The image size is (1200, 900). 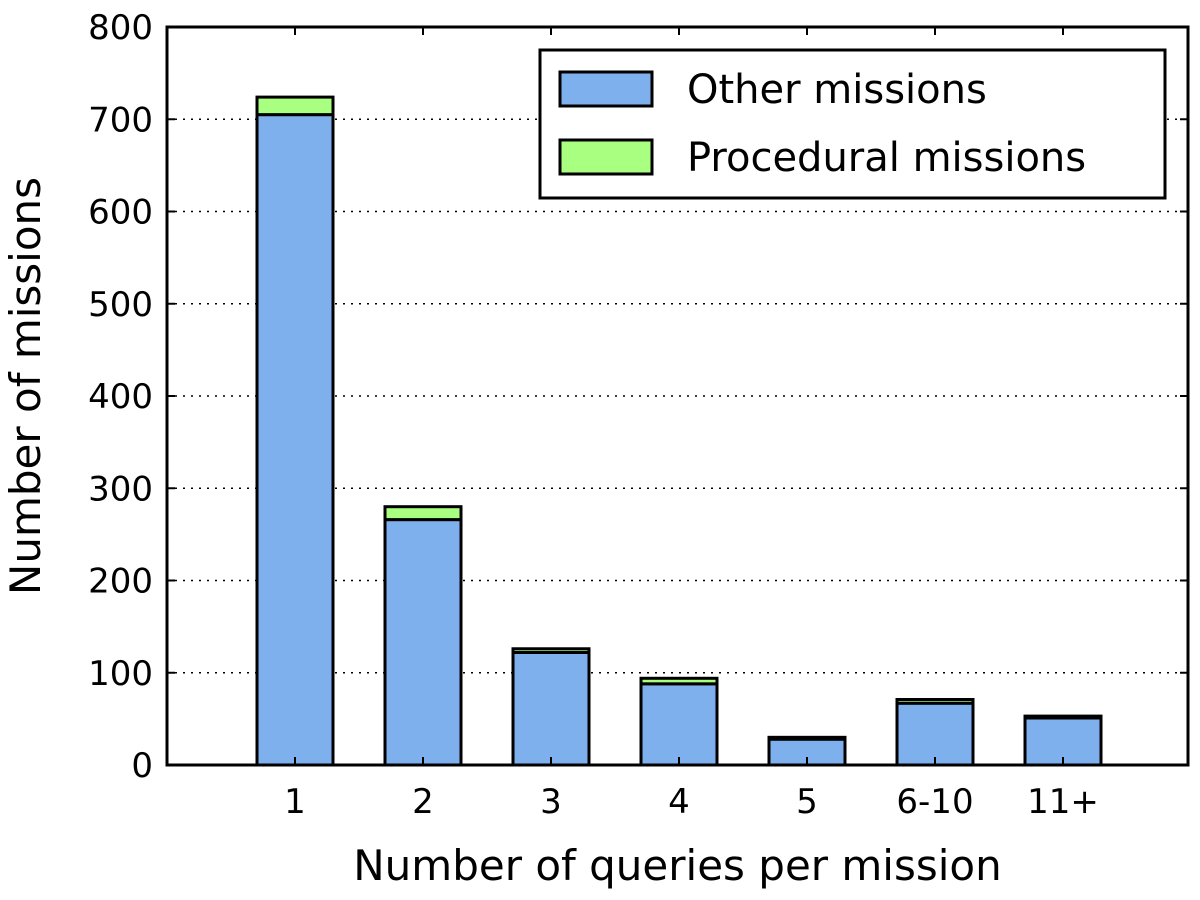 What do you see at coordinates (1063, 802) in the screenshot?
I see `x-tick-label: 11+` at bounding box center [1063, 802].